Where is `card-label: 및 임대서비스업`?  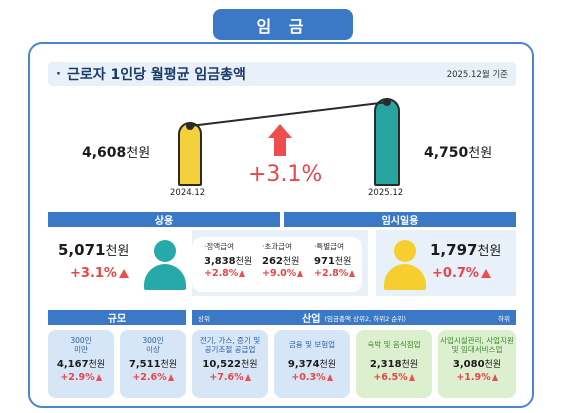
card-label: 및 임대서비스업 is located at coordinates (477, 349).